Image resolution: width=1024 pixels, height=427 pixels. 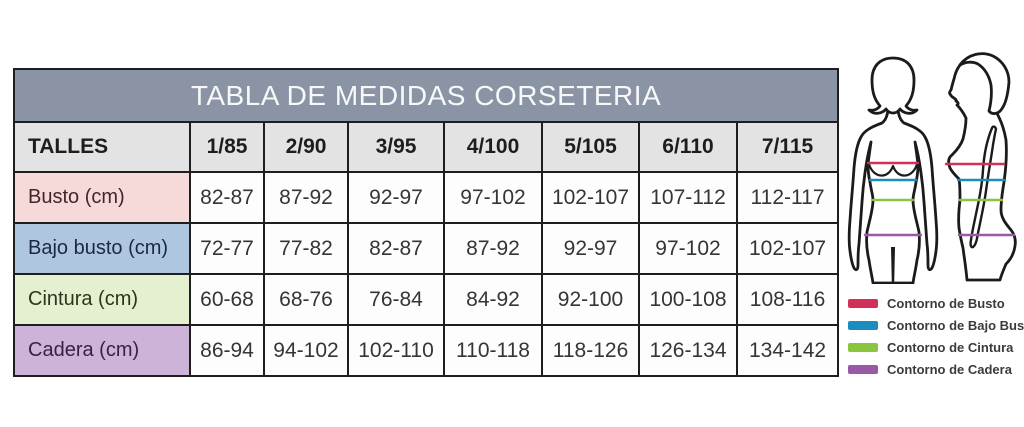 I want to click on cell-cintura-5: 92-100, so click(x=590, y=299).